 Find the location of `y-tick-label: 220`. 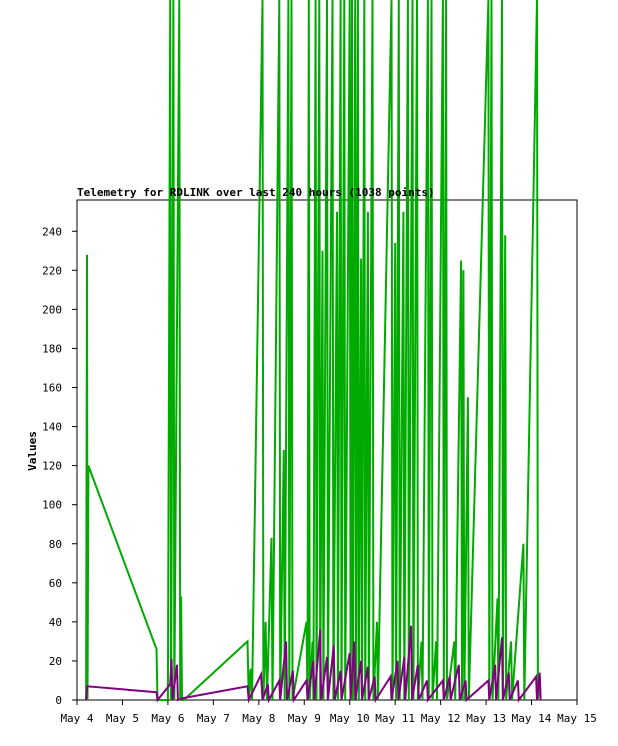

y-tick-label: 220 is located at coordinates (52, 270).